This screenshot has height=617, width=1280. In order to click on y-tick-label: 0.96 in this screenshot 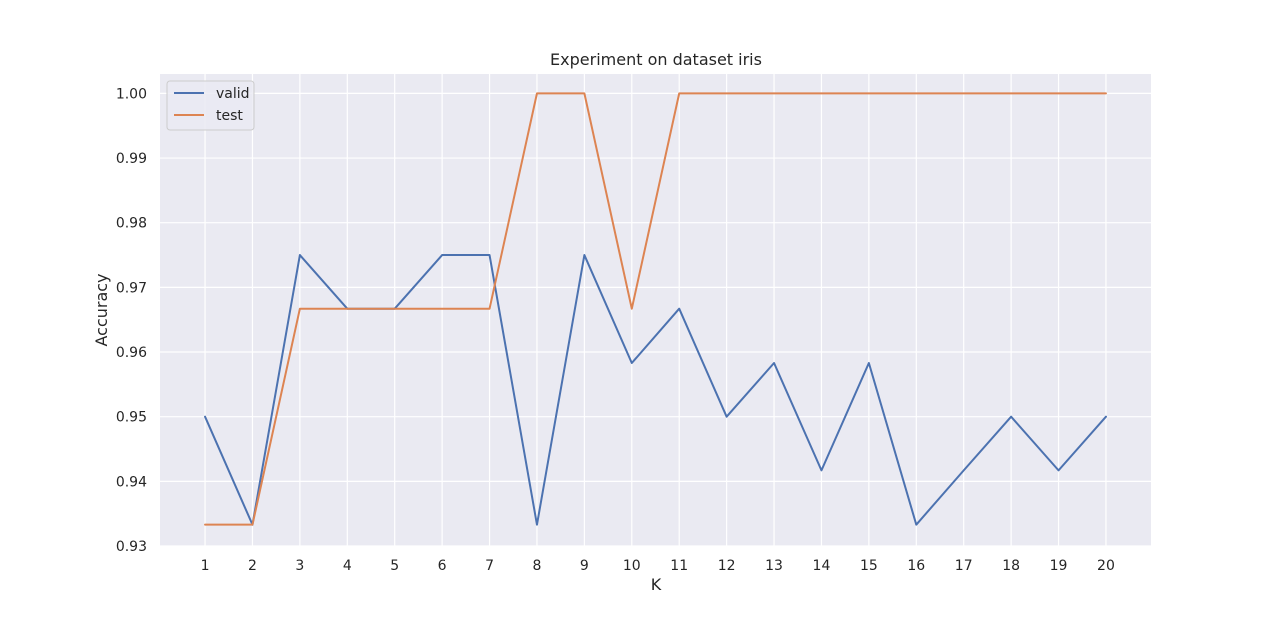, I will do `click(131, 353)`.